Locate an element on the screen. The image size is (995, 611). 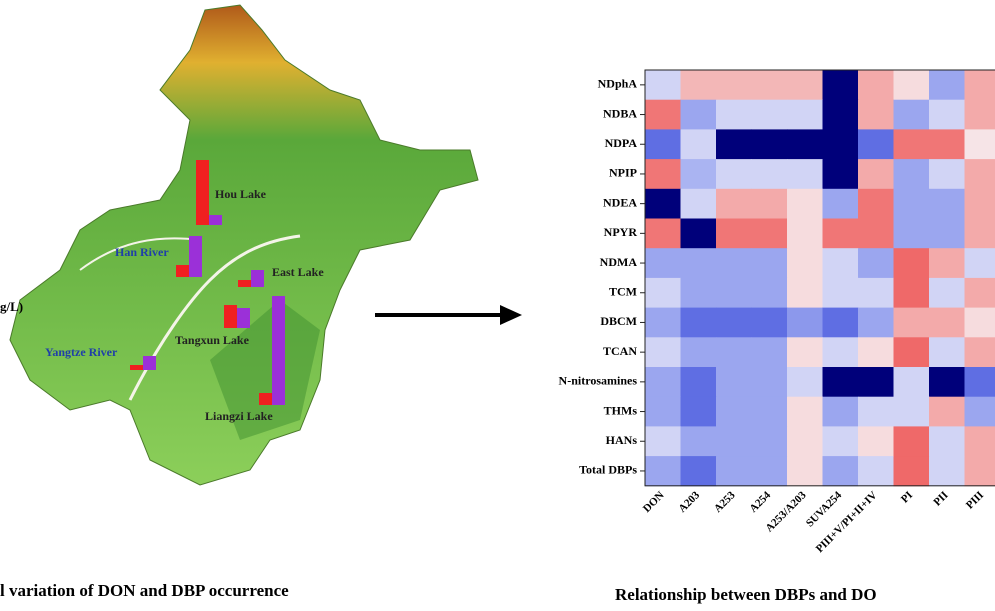
row-label: NPYR is located at coordinates (621, 232).